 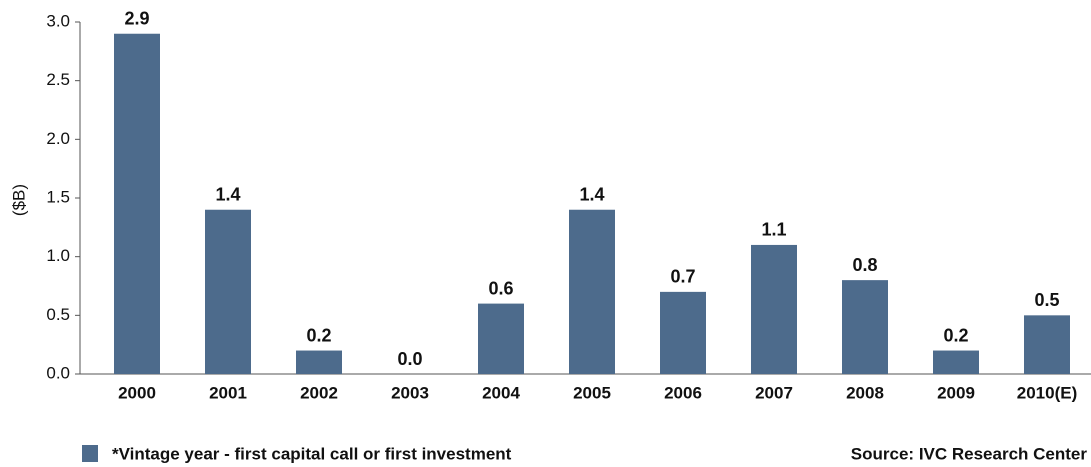 I want to click on y-tick-label: 1.0, so click(x=58, y=255).